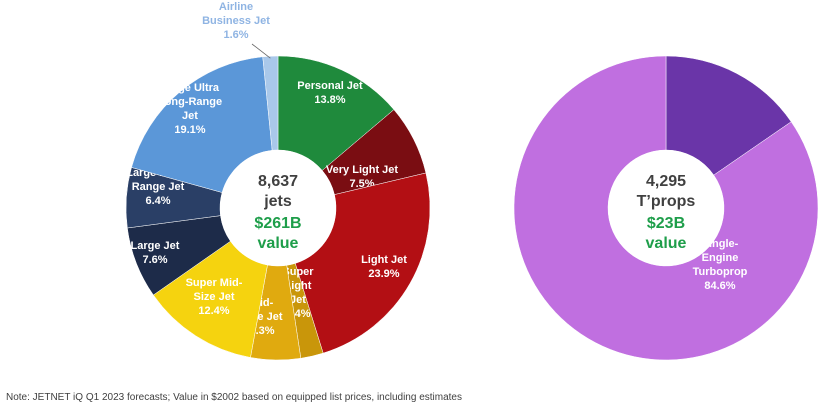 The width and height of the screenshot is (836, 409). I want to click on slice-label-line: Size Jet, so click(214, 297).